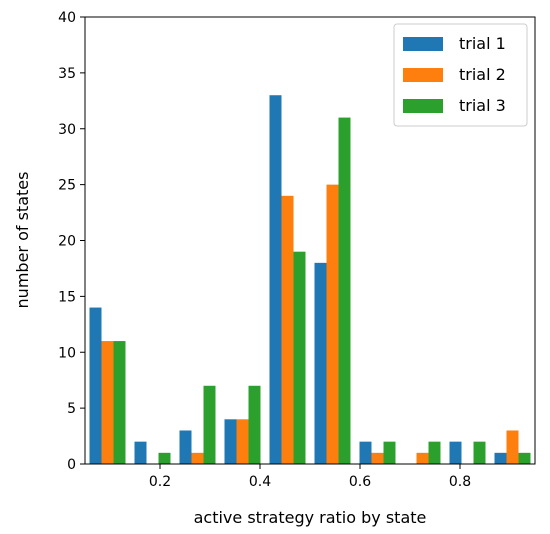  What do you see at coordinates (310, 517) in the screenshot?
I see `x-axis-label: active strategy ratio by state` at bounding box center [310, 517].